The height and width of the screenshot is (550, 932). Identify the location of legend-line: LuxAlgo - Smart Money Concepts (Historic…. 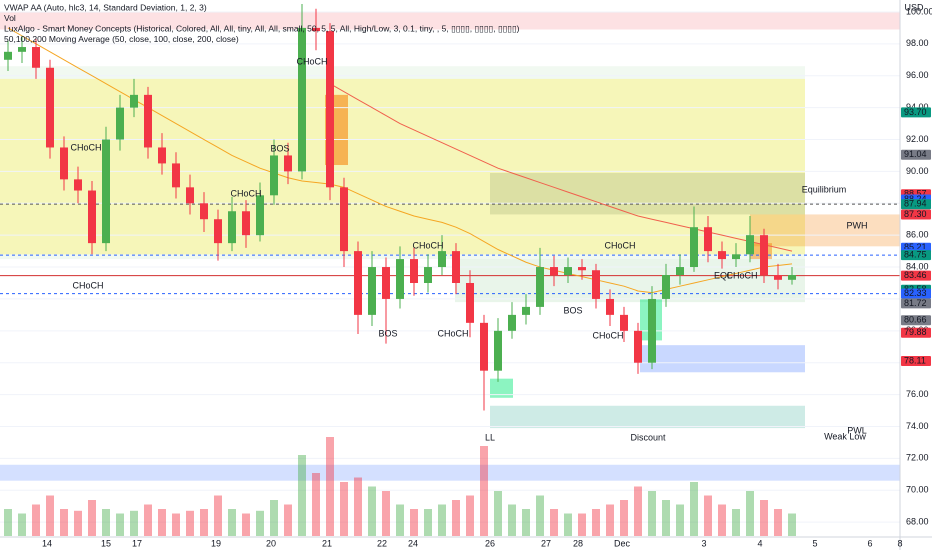
(262, 28).